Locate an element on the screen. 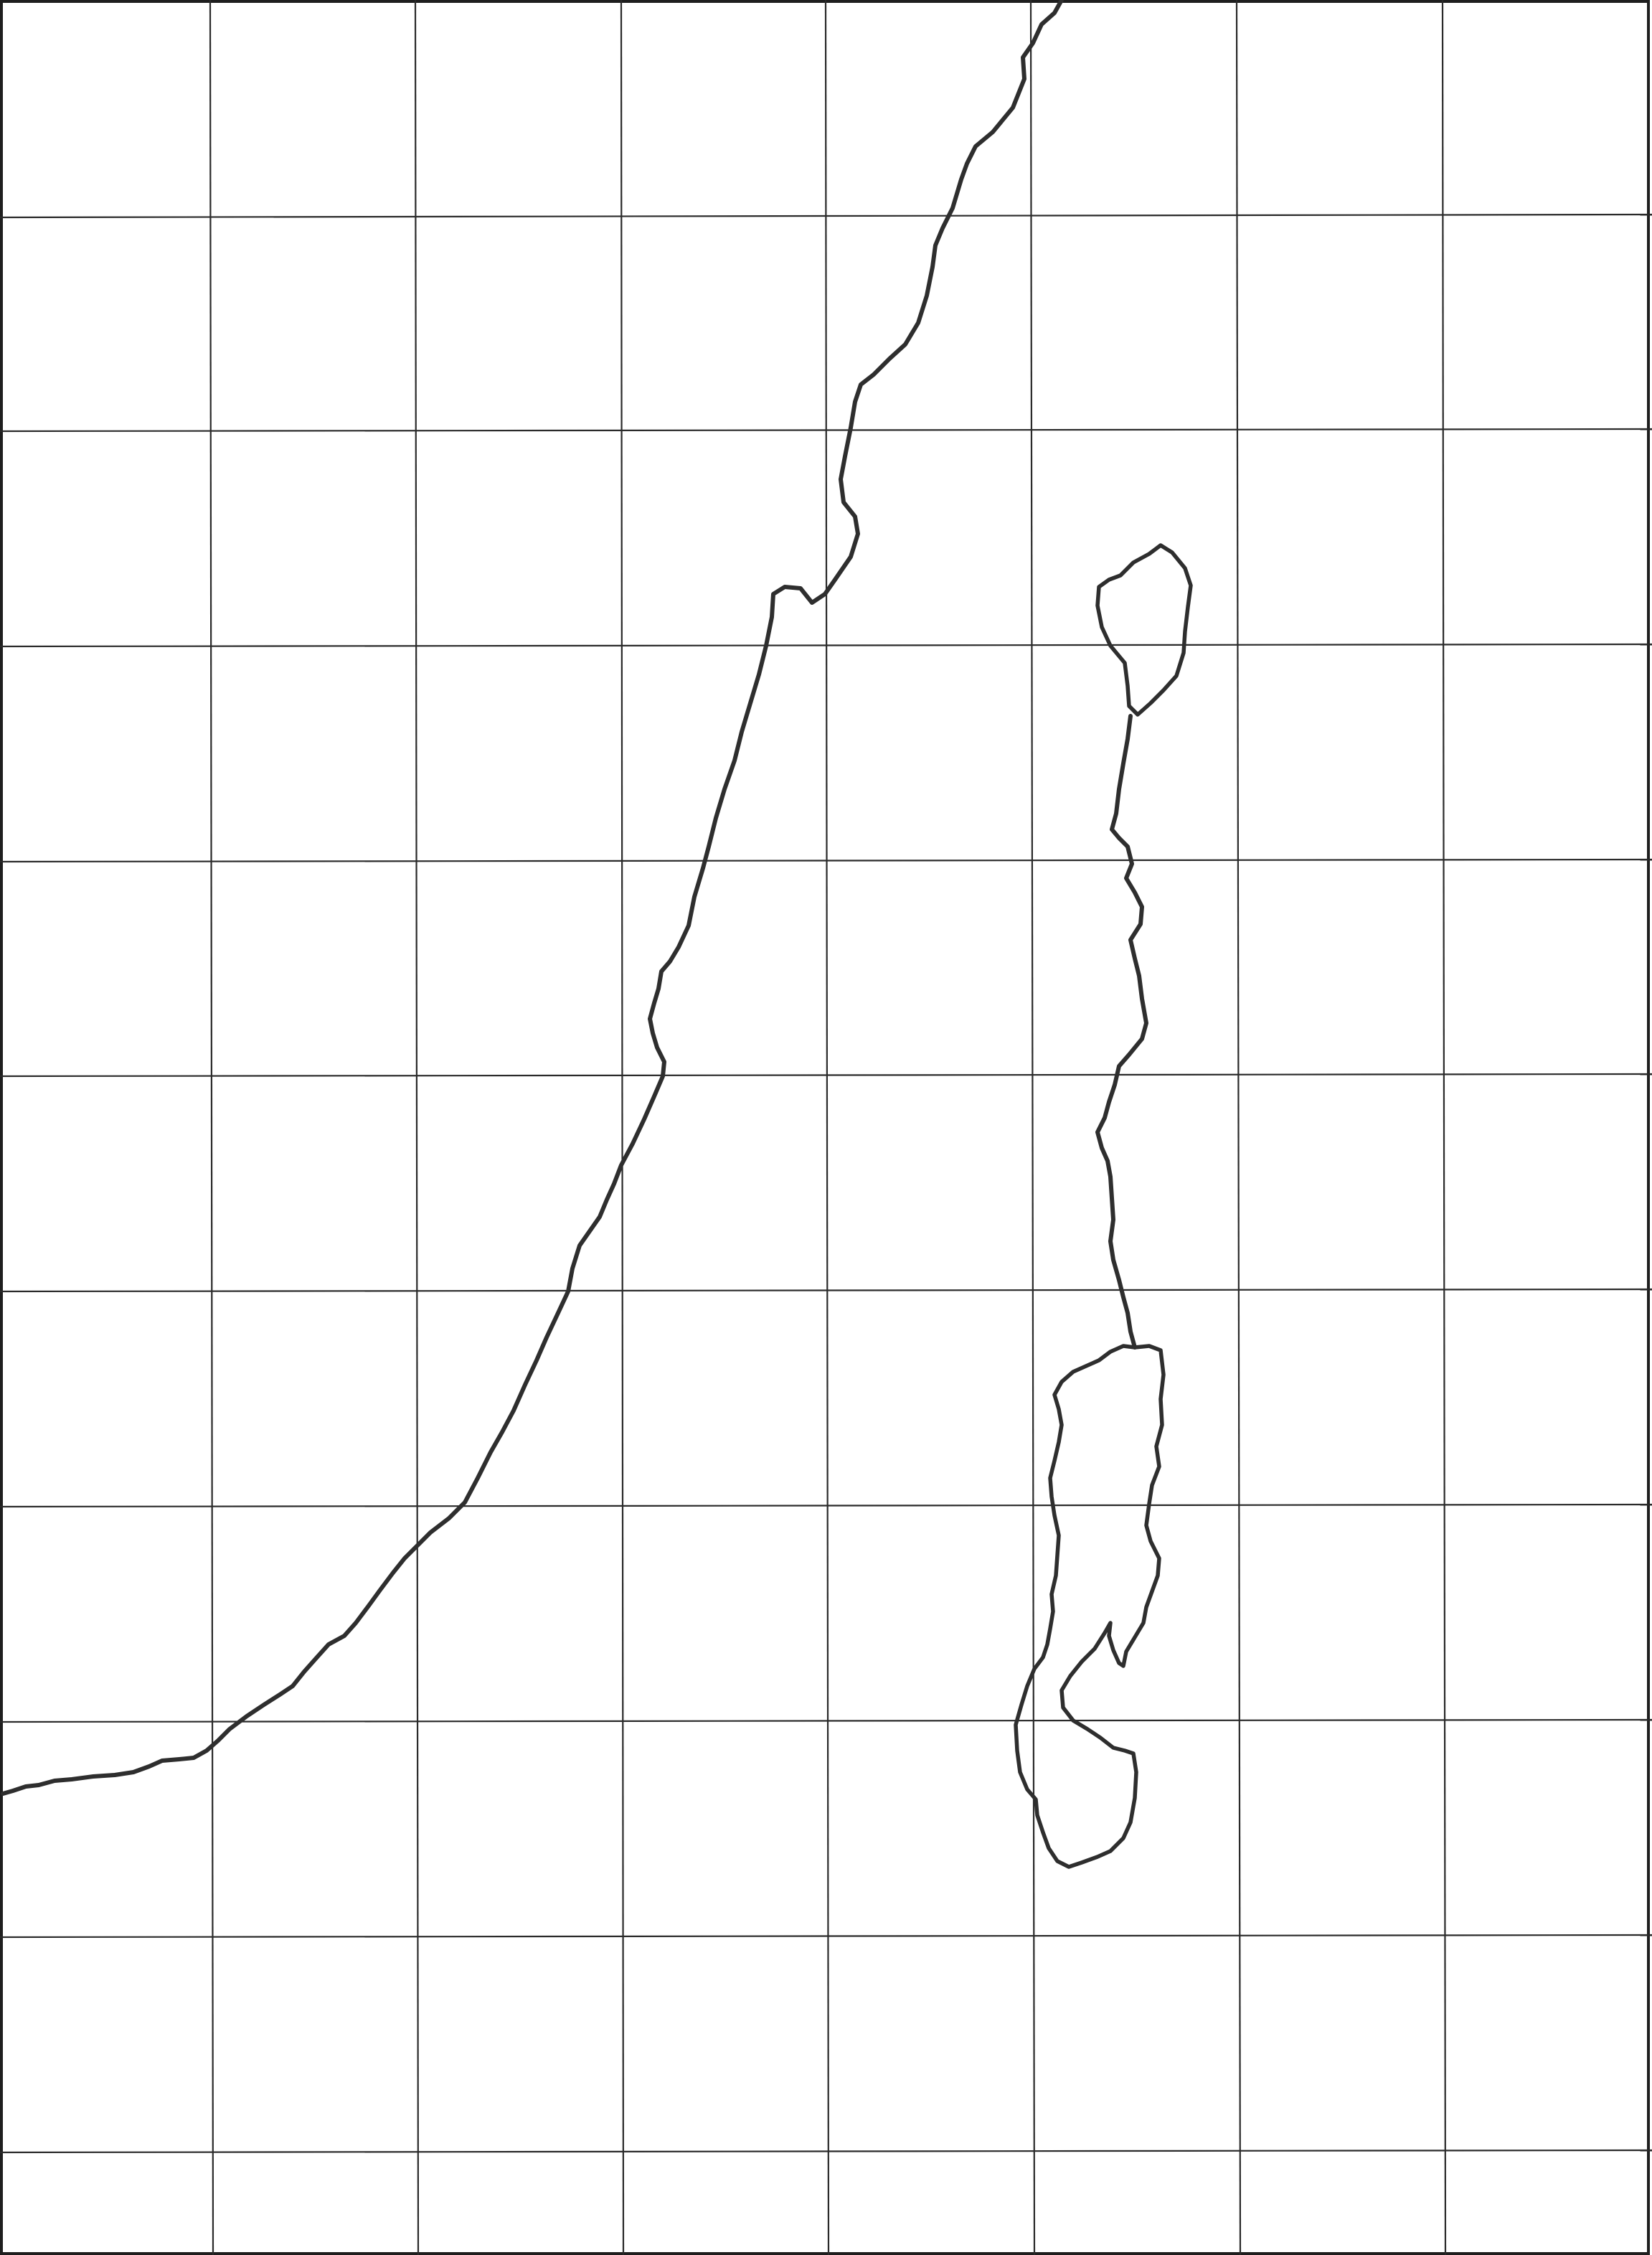 The image size is (1652, 2255). grid-line-h3 is located at coordinates (826, 646).